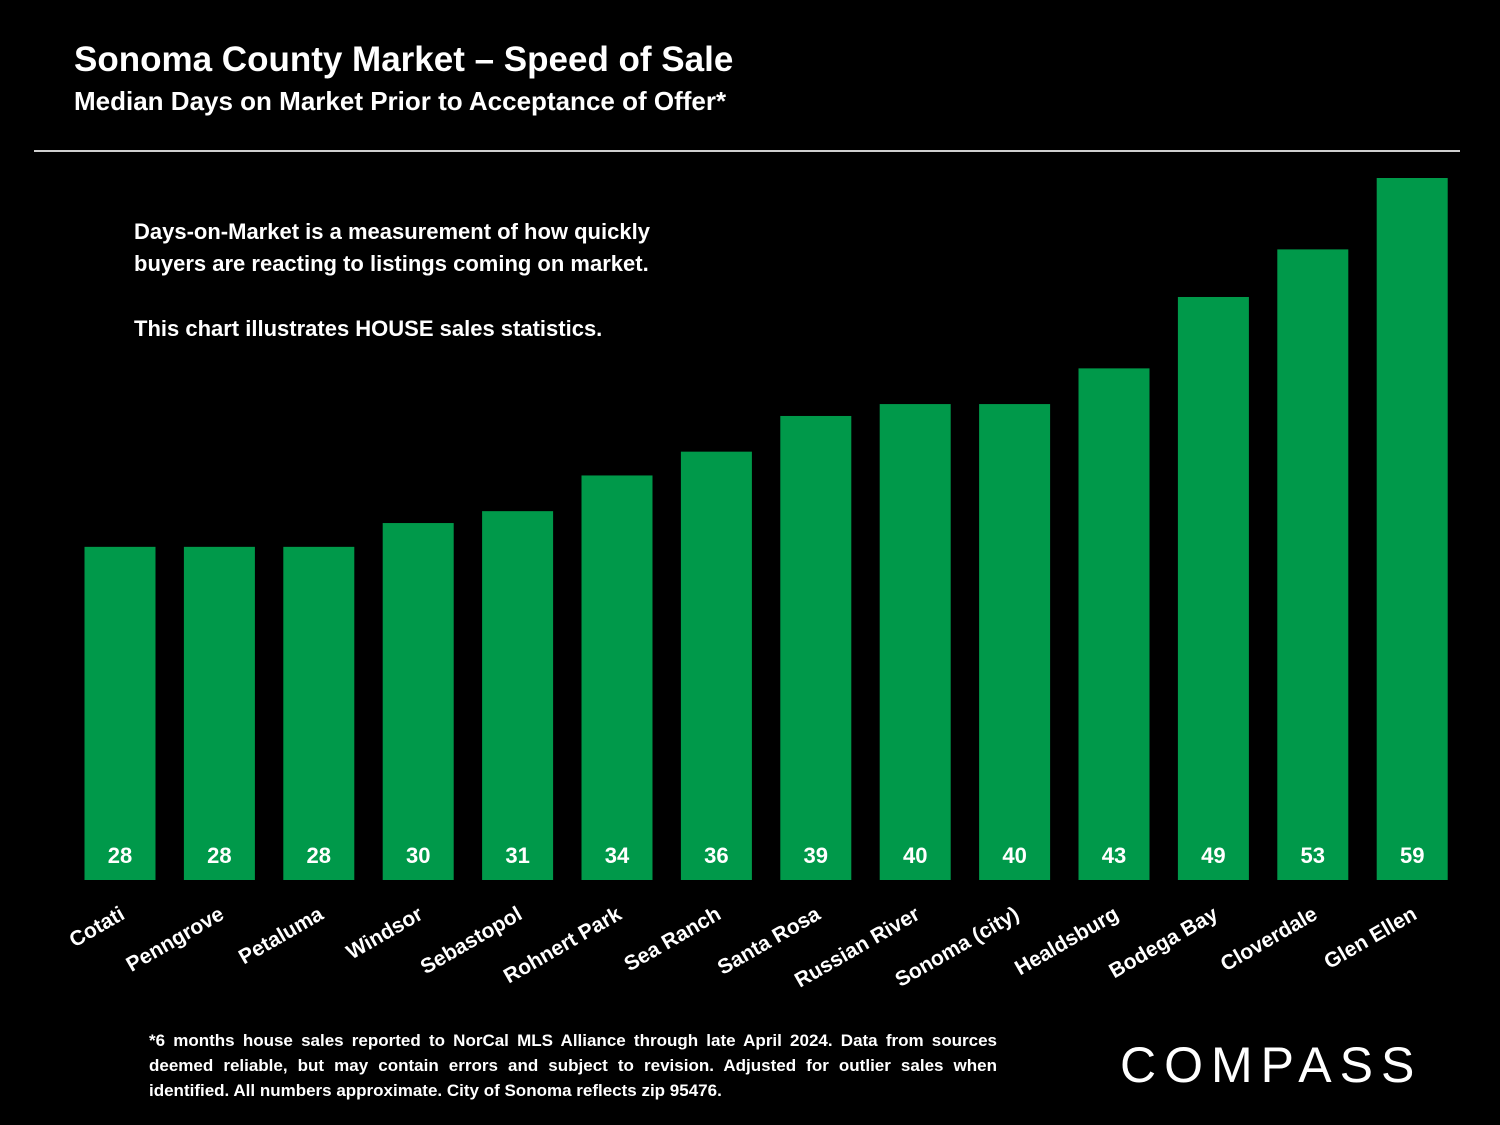 This screenshot has width=1500, height=1125. Describe the element at coordinates (816, 855) in the screenshot. I see `data-label: 39` at that location.